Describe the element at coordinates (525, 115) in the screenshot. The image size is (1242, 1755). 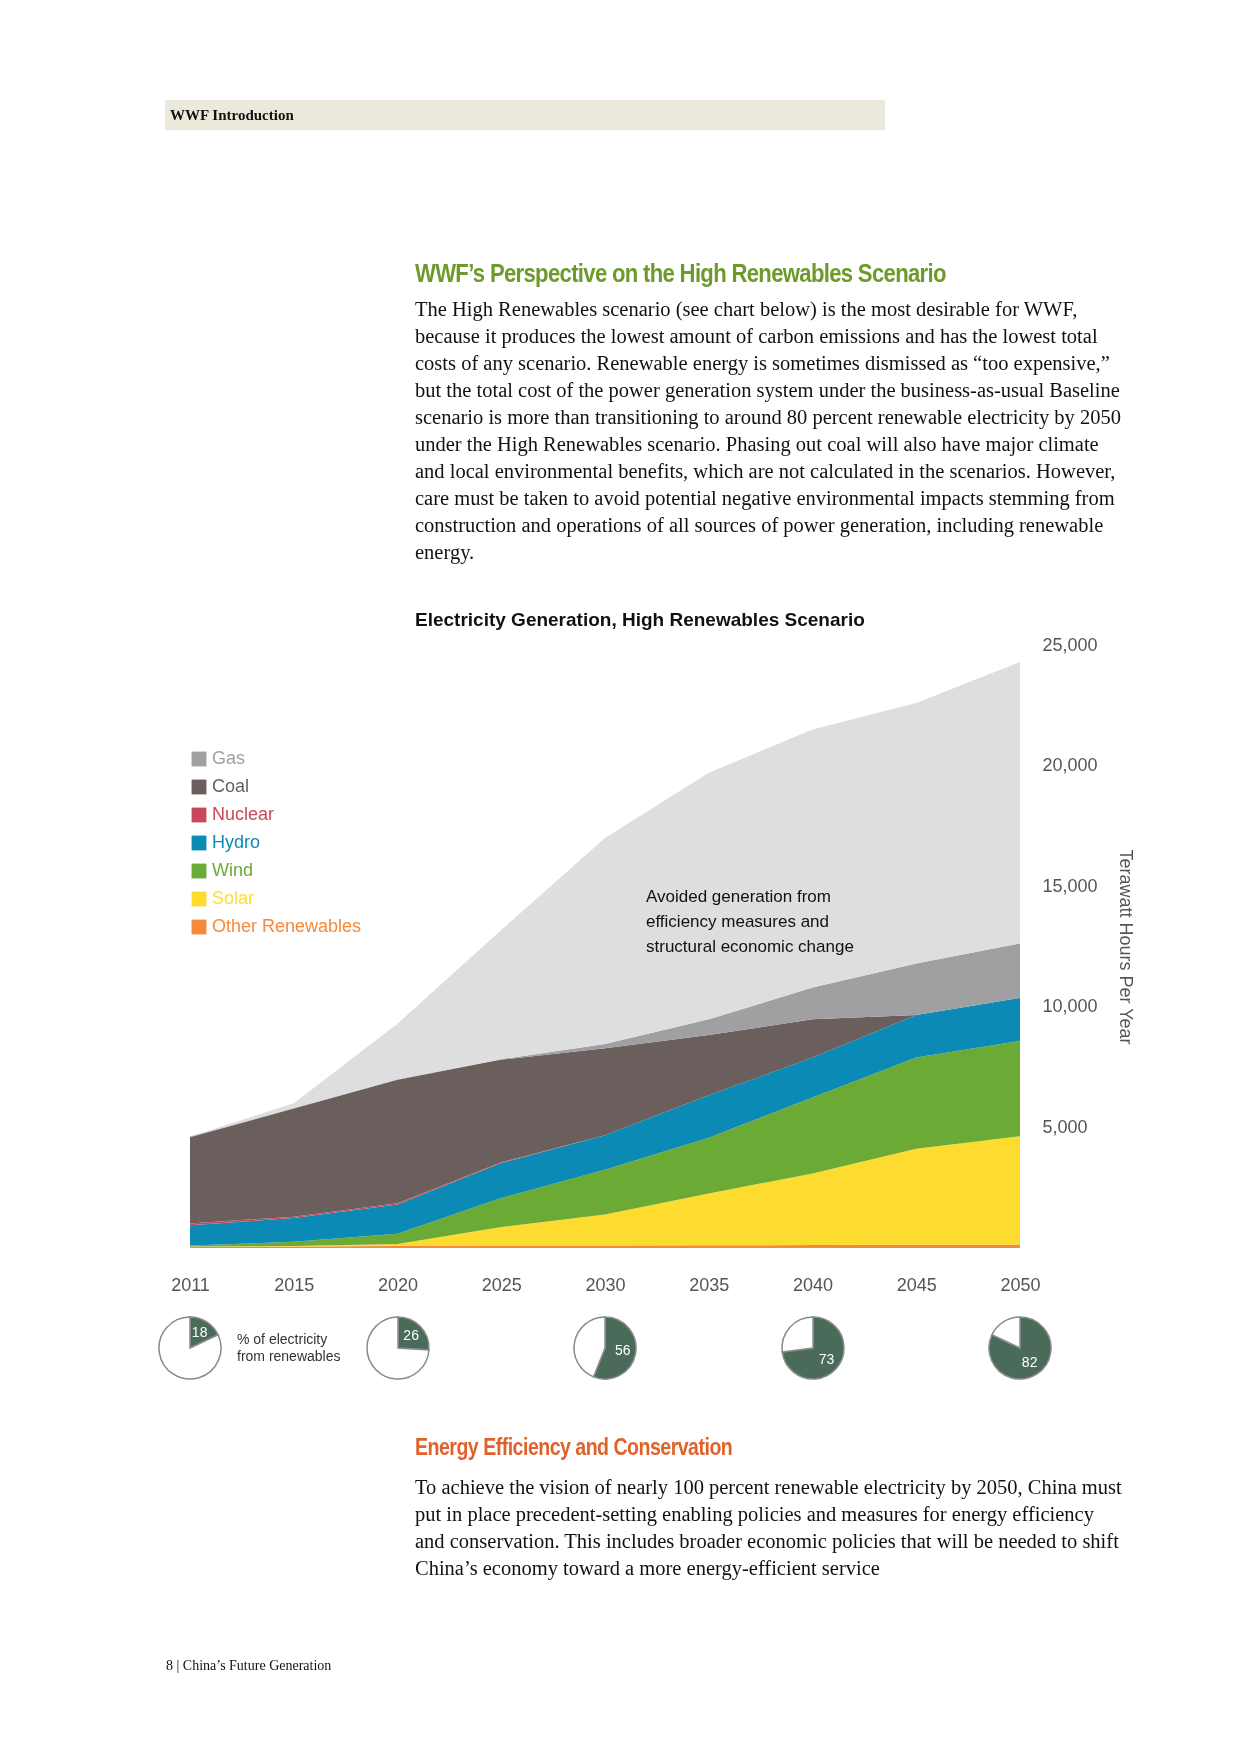
I see `text: WWF Introduction` at that location.